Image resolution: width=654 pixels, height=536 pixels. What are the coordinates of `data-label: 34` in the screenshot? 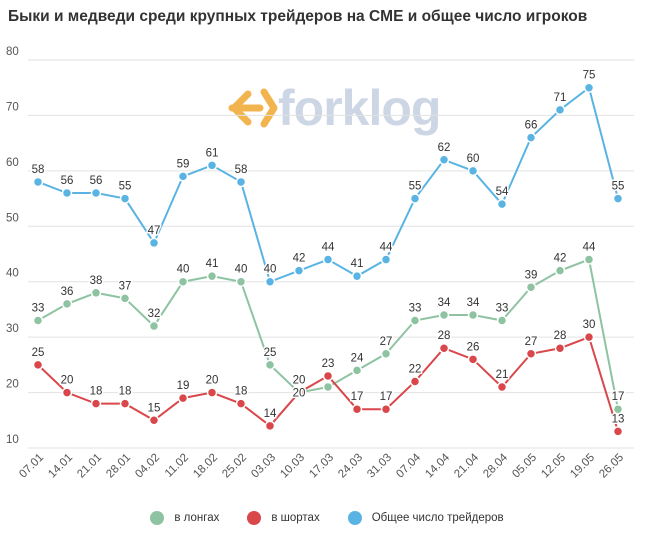 It's located at (444, 303).